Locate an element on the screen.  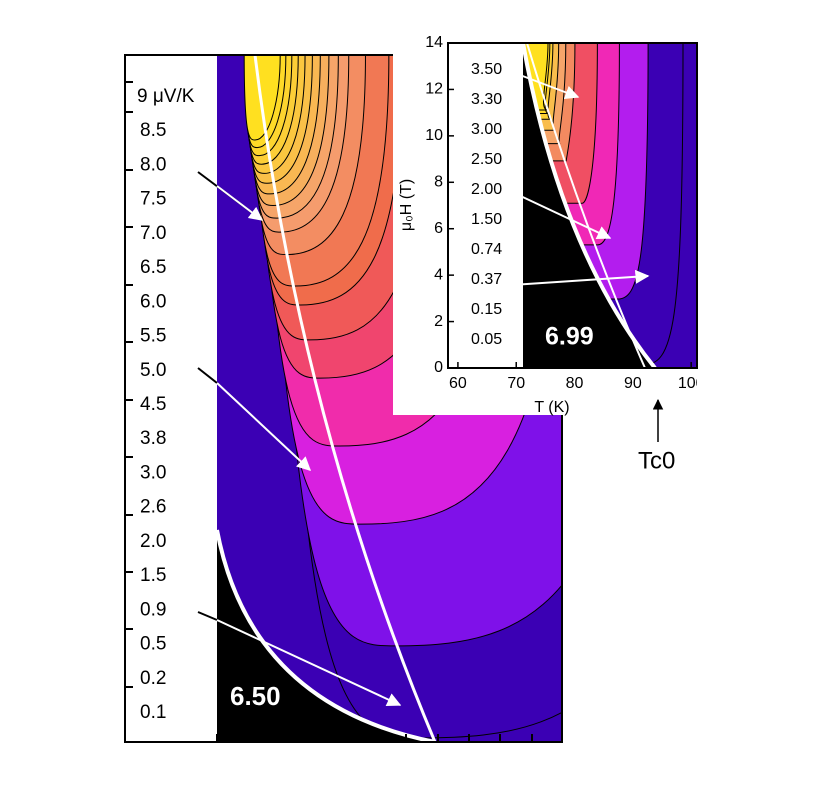
sample-label: 6.99 is located at coordinates (569, 337).